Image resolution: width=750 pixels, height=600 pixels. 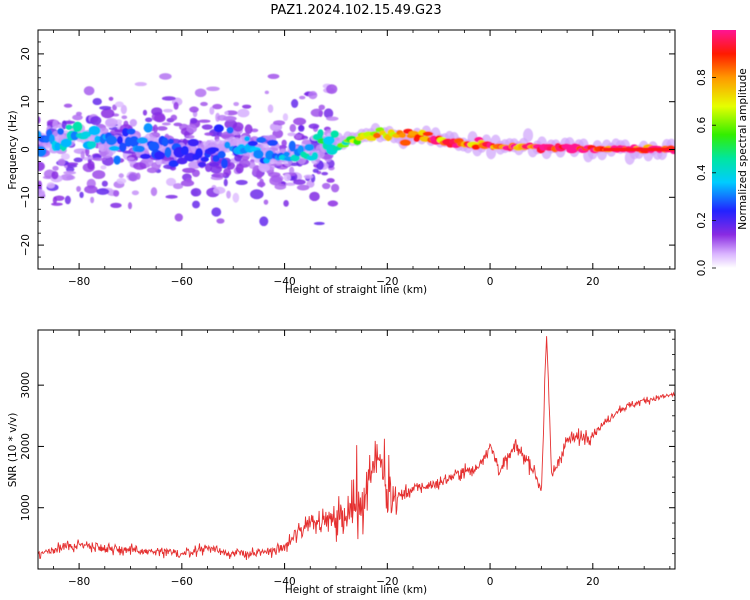 What do you see at coordinates (387, 582) in the screenshot?
I see `snr-xtick-label: −20` at bounding box center [387, 582].